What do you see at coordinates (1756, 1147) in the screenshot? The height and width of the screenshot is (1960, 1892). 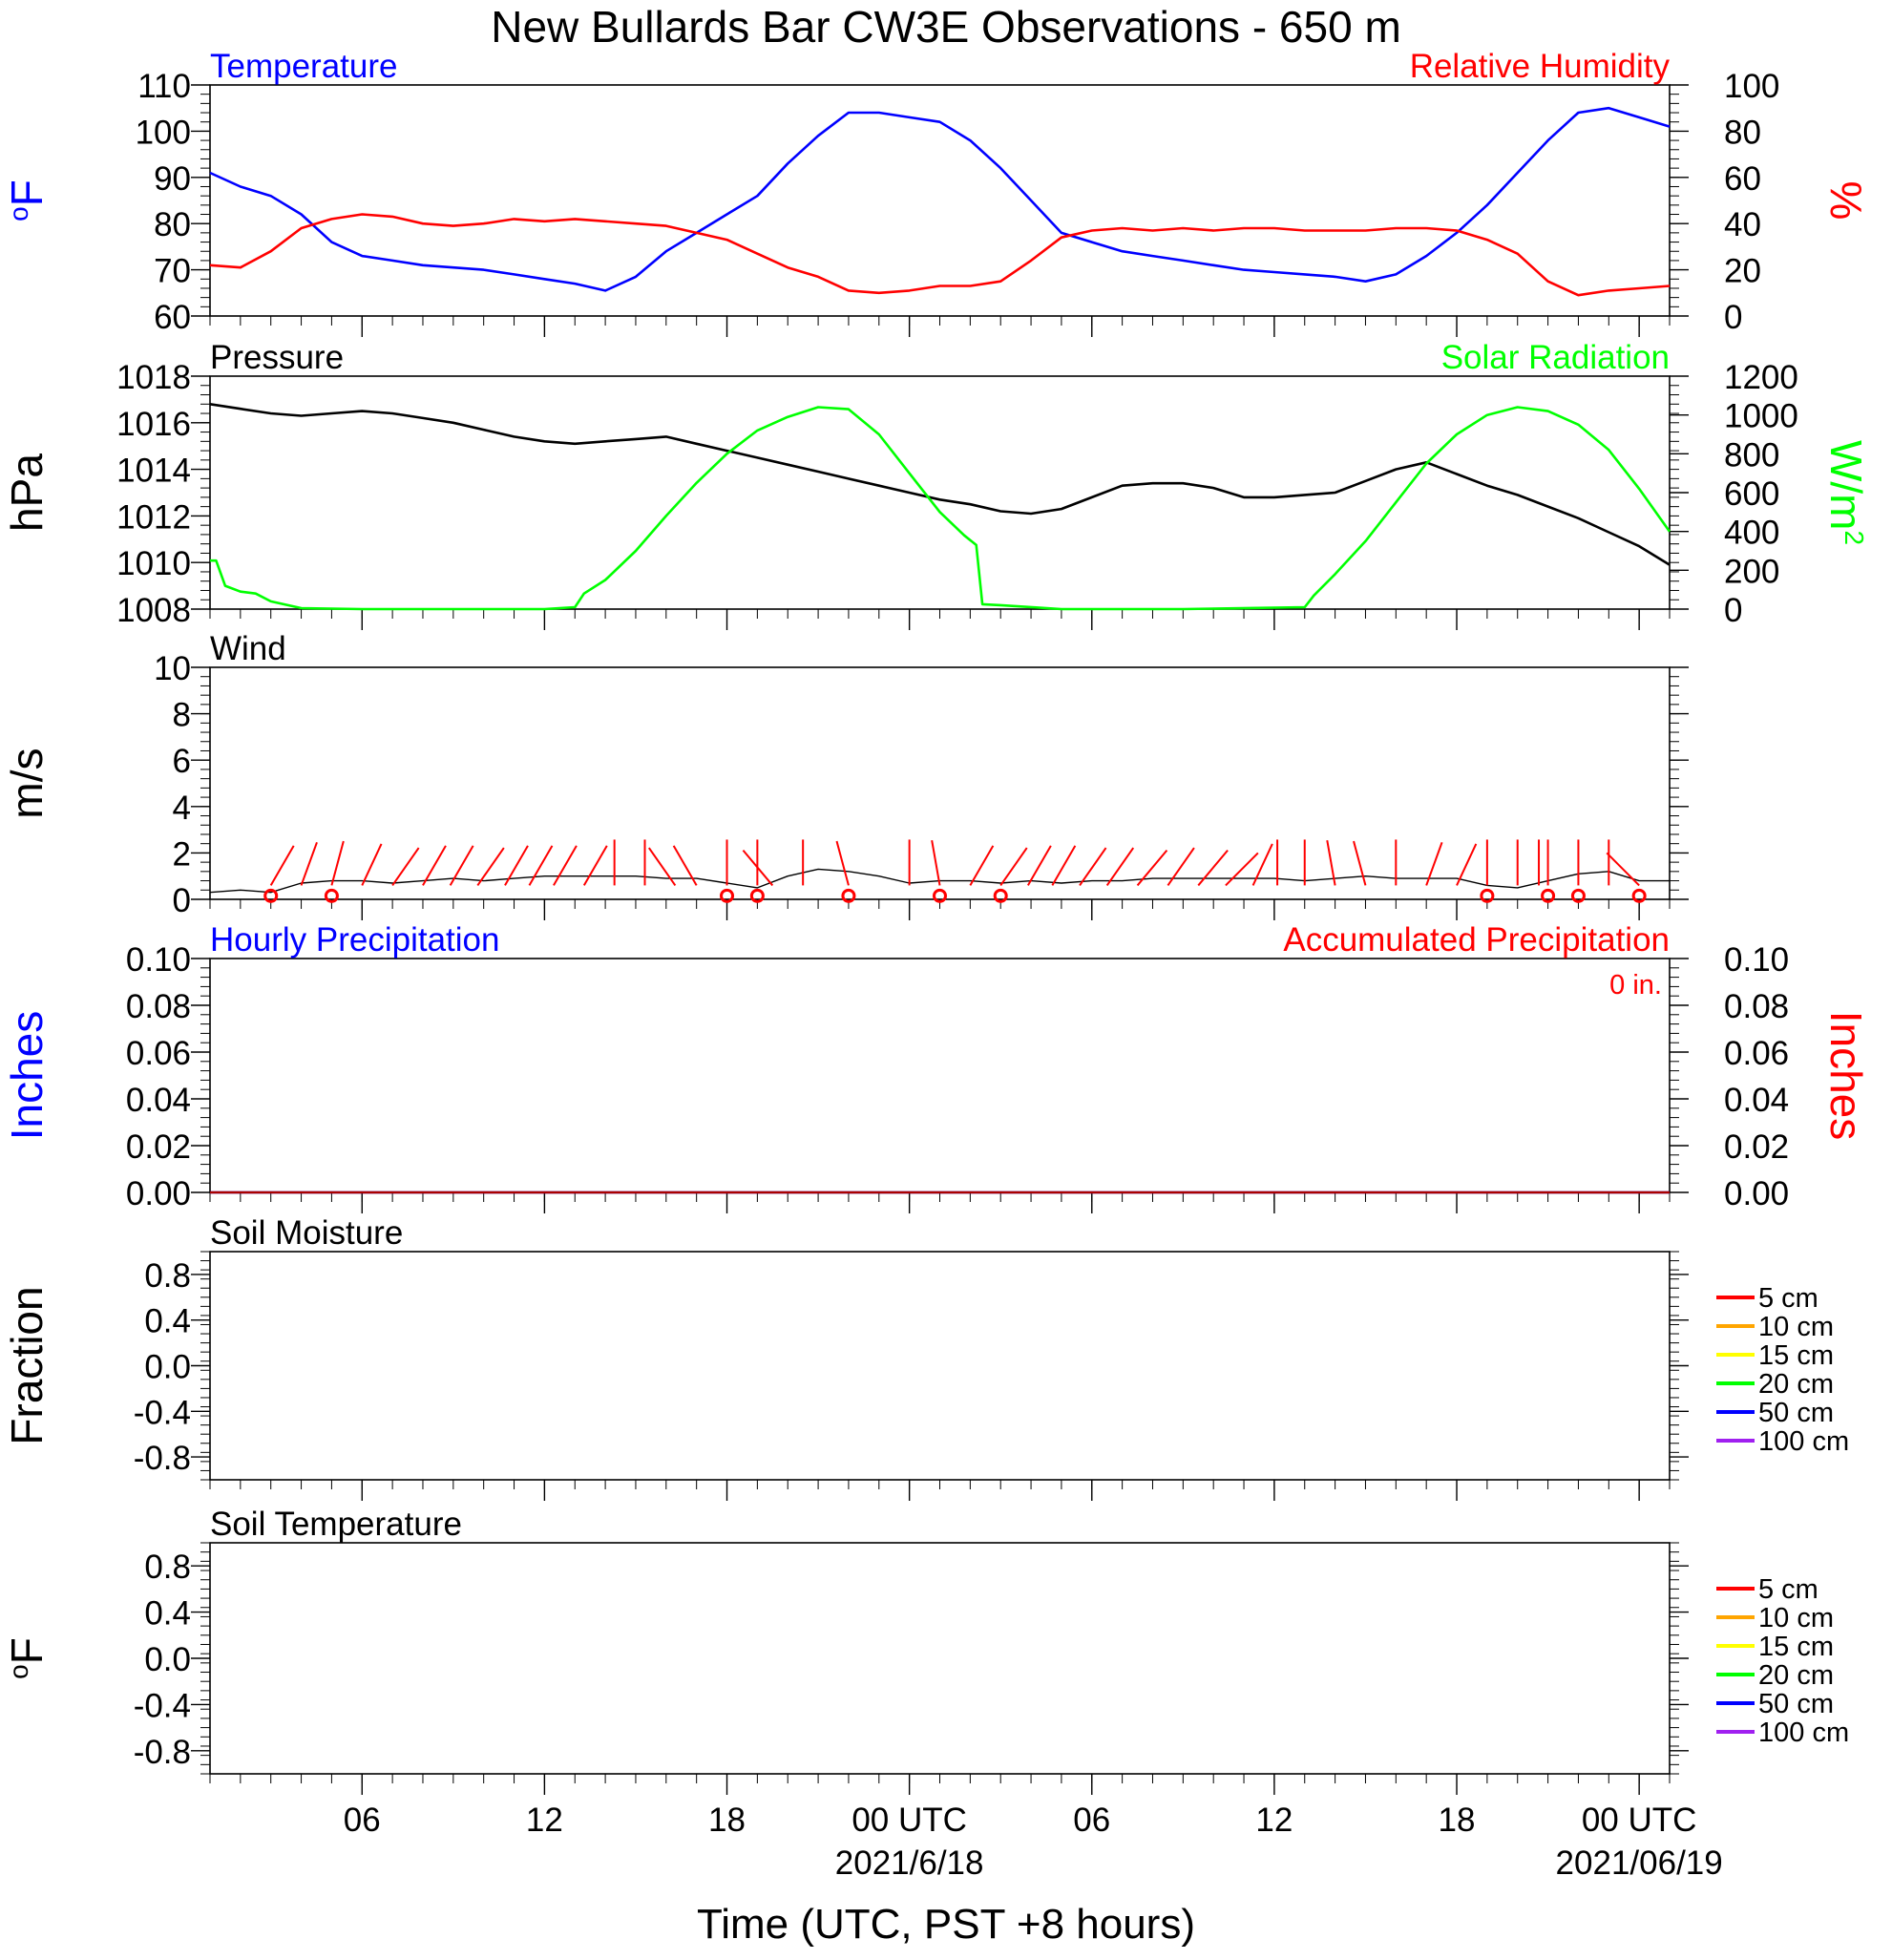 I see `y-right-tick-label: 0.02` at bounding box center [1756, 1147].